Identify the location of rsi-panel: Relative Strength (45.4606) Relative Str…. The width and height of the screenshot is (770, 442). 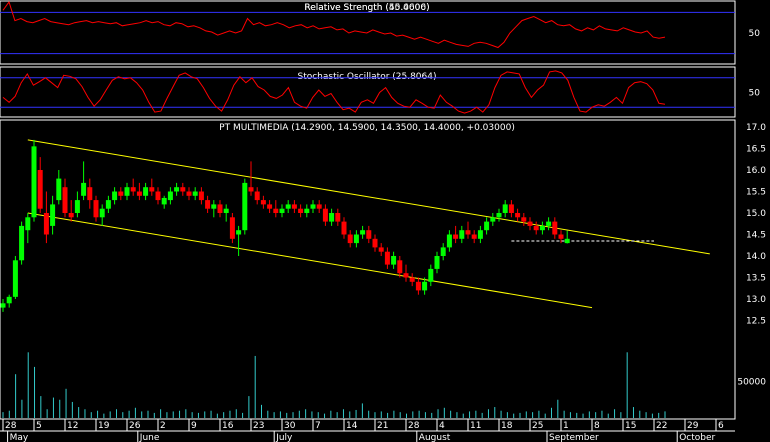
(380, 32).